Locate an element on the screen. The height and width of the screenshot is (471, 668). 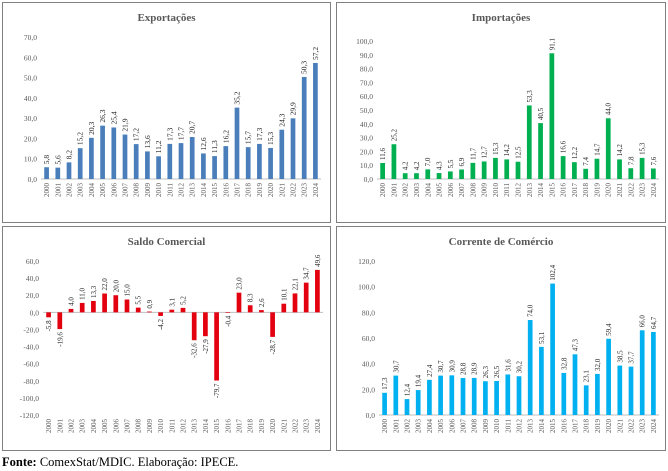
data-label: 25,2 is located at coordinates (394, 134).